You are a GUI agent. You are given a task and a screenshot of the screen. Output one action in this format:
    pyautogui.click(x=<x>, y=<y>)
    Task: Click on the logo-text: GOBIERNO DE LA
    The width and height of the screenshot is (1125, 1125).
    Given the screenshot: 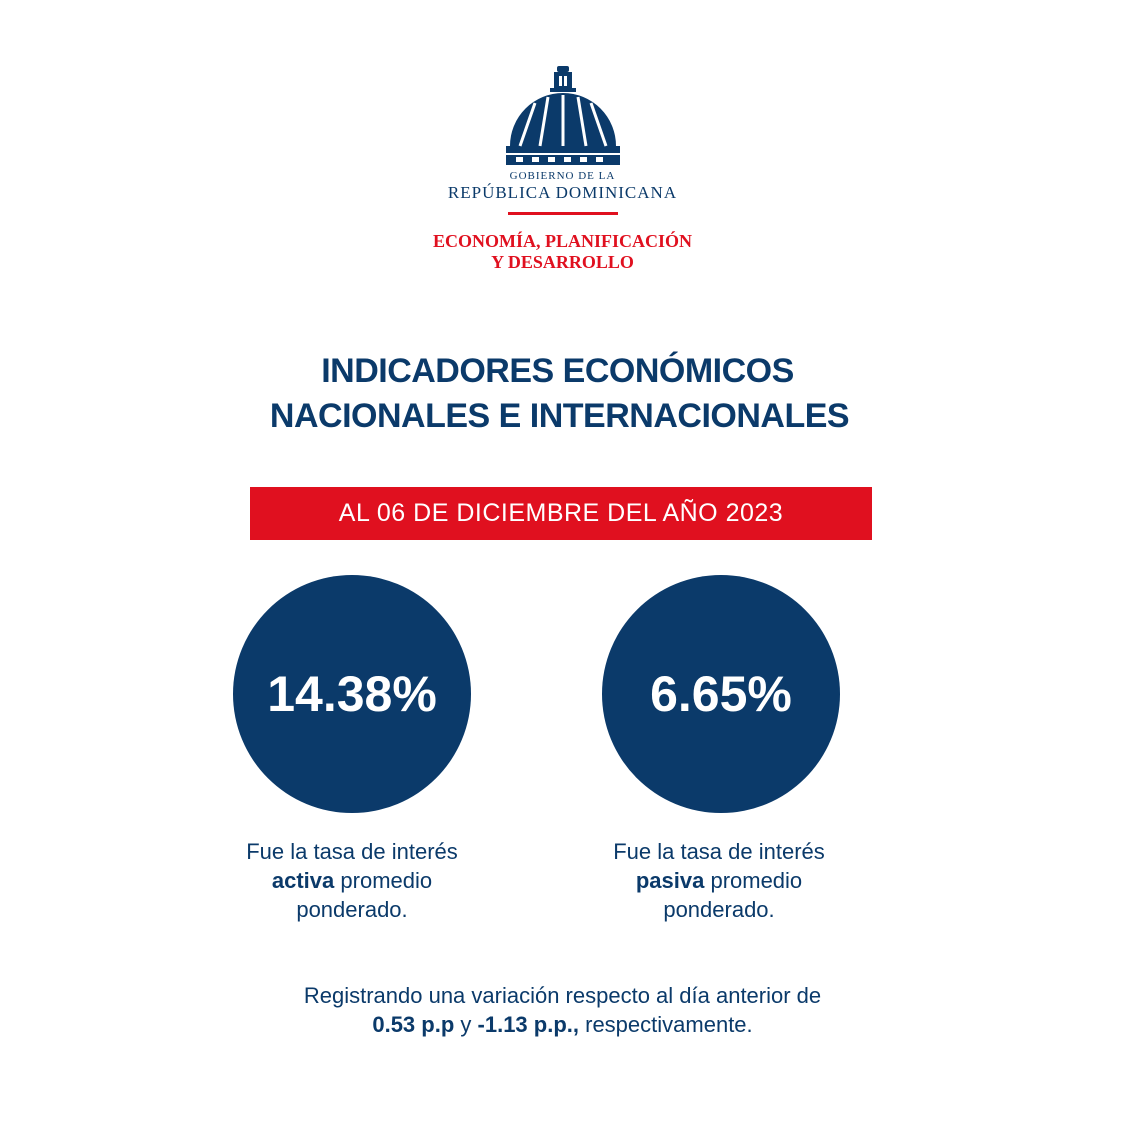 What is the action you would take?
    pyautogui.click(x=562, y=176)
    